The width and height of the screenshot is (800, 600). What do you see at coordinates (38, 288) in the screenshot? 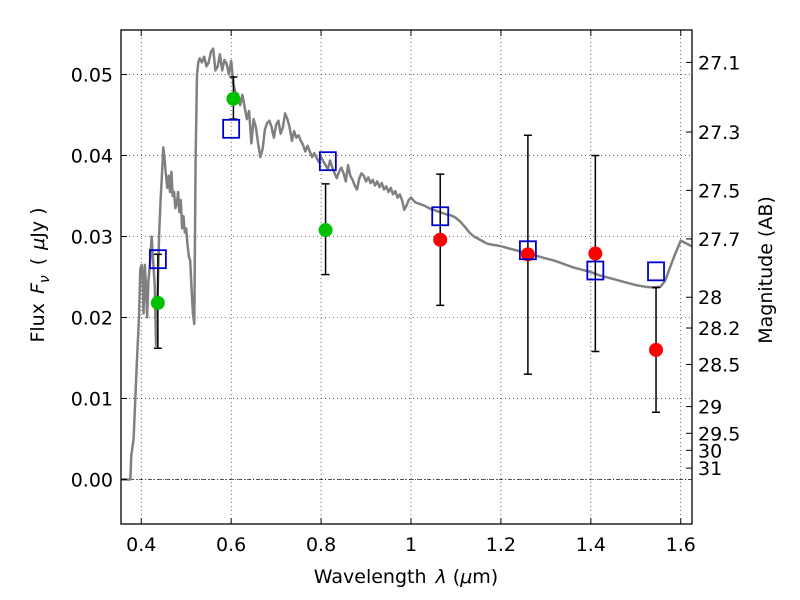
I see `y-axis-label-symbol: F` at bounding box center [38, 288].